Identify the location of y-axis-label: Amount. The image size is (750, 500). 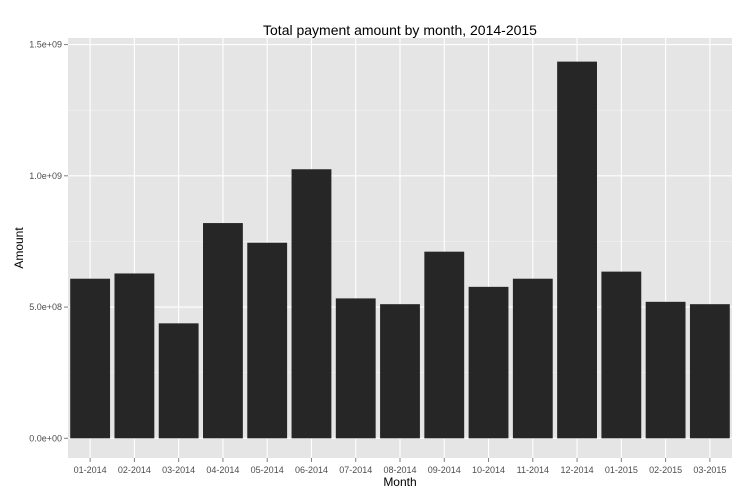
(19, 248).